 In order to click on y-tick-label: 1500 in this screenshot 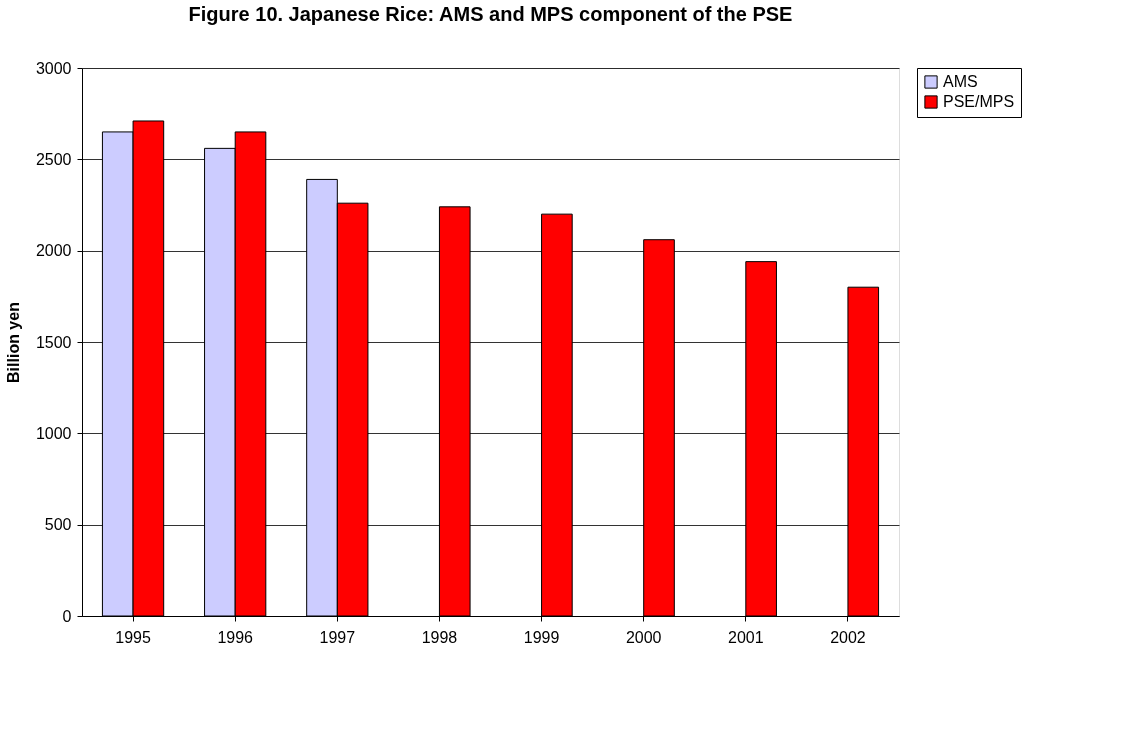, I will do `click(53, 342)`.